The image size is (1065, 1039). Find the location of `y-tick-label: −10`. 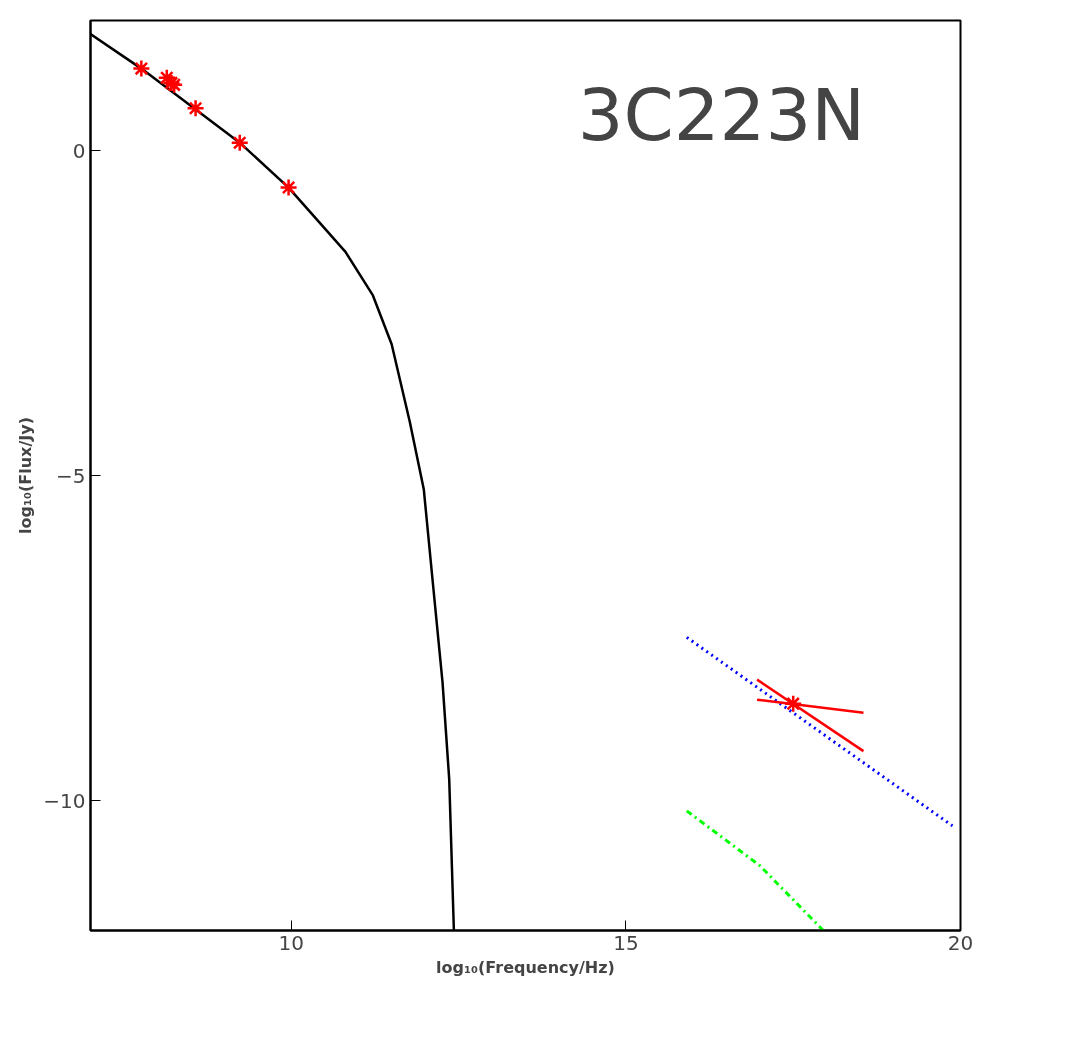

y-tick-label: −10 is located at coordinates (64, 800).